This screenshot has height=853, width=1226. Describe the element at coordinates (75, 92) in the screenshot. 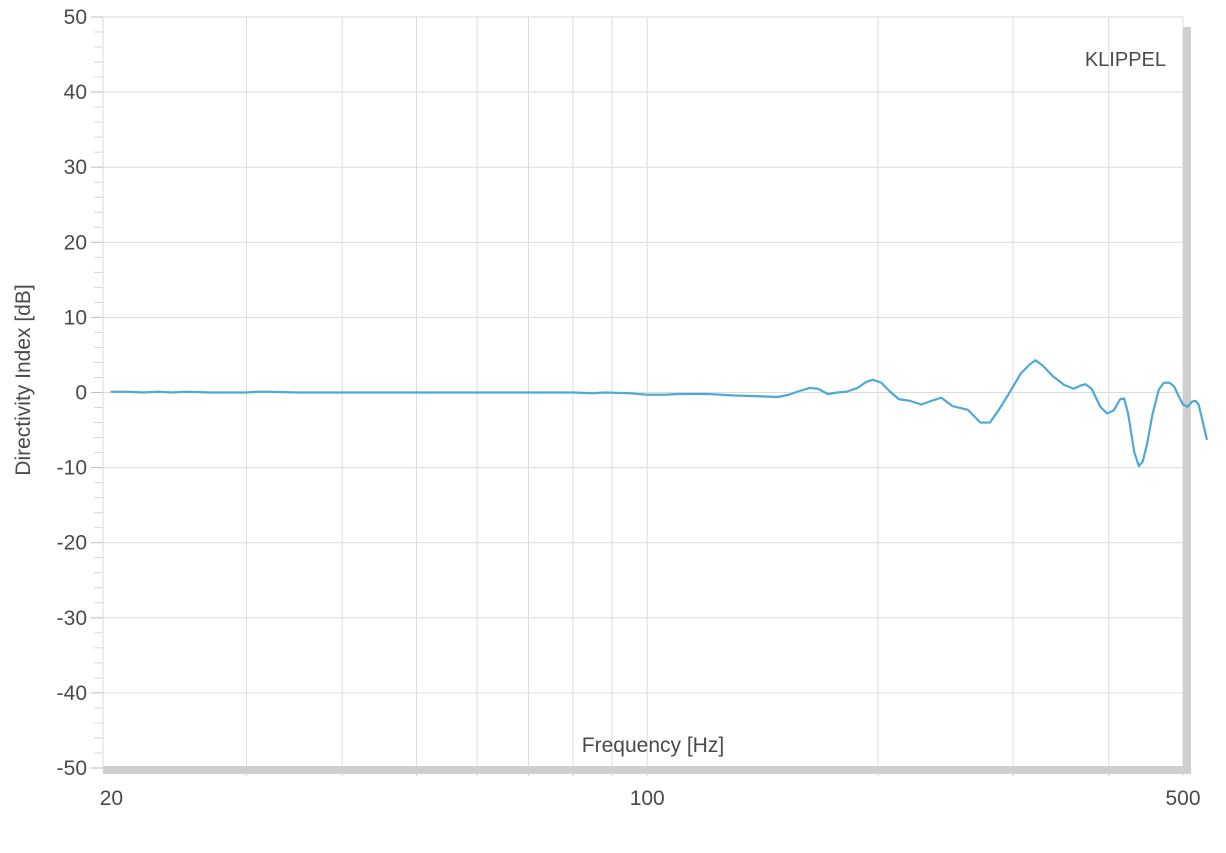

I see `y-tick-label: 40` at that location.